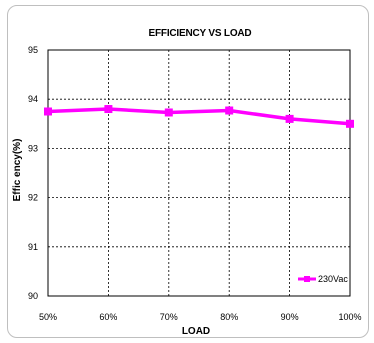 Image resolution: width=374 pixels, height=343 pixels. Describe the element at coordinates (33, 296) in the screenshot. I see `y-tick-label: 90` at that location.